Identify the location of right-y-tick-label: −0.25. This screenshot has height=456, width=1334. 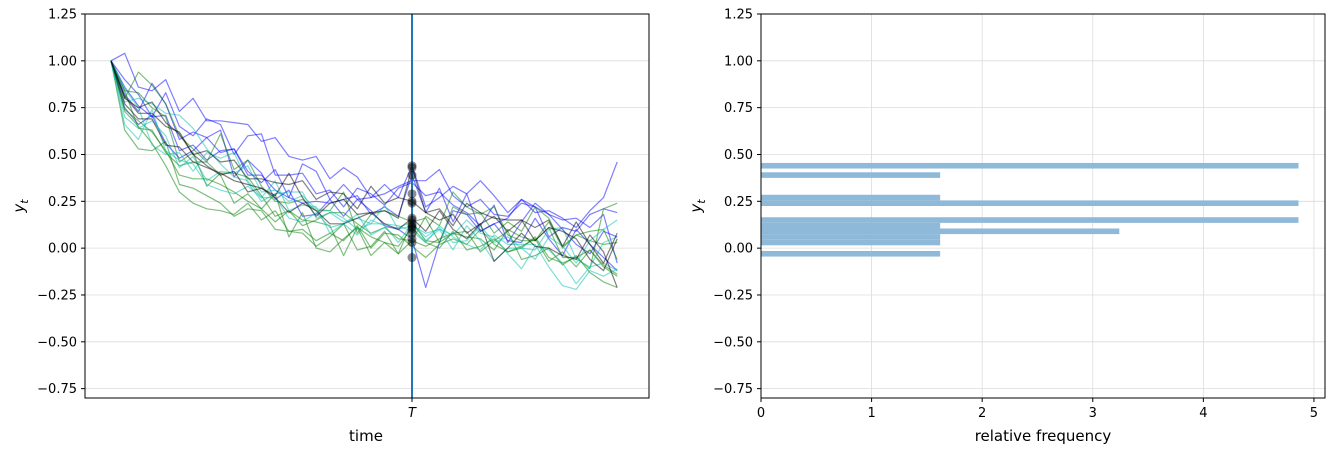
(733, 295).